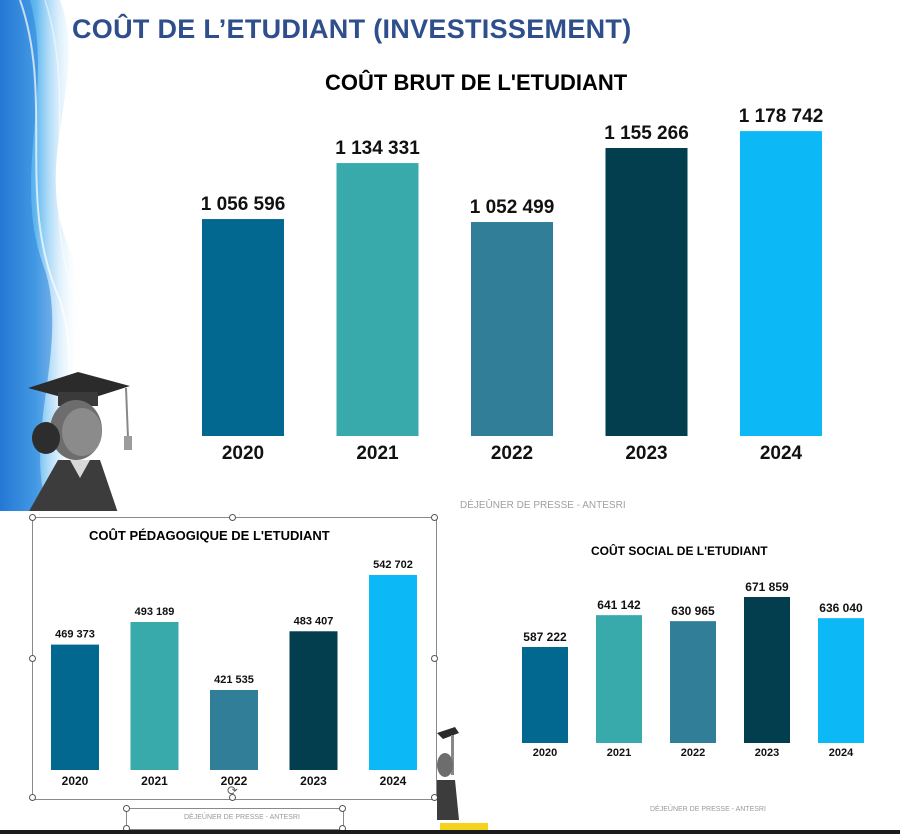 The width and height of the screenshot is (900, 834). What do you see at coordinates (619, 753) in the screenshot?
I see `social-category-label: 2021` at bounding box center [619, 753].